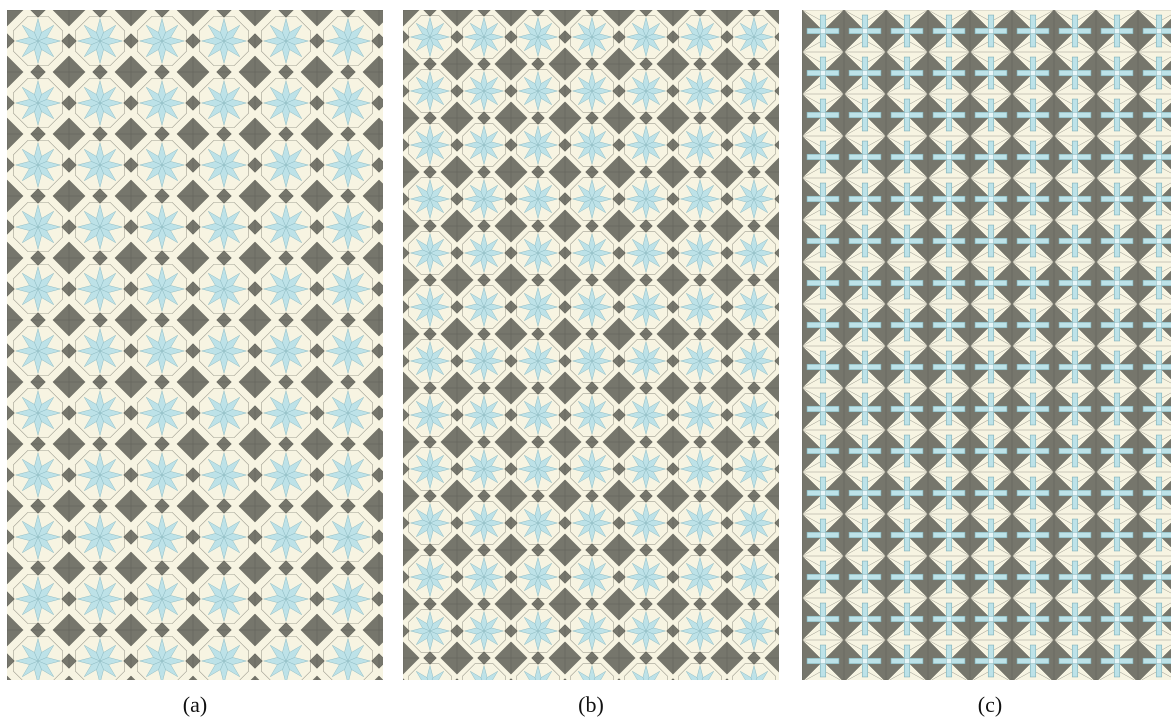 This screenshot has height=721, width=1171. Describe the element at coordinates (195, 704) in the screenshot. I see `caption-a: (a)` at that location.